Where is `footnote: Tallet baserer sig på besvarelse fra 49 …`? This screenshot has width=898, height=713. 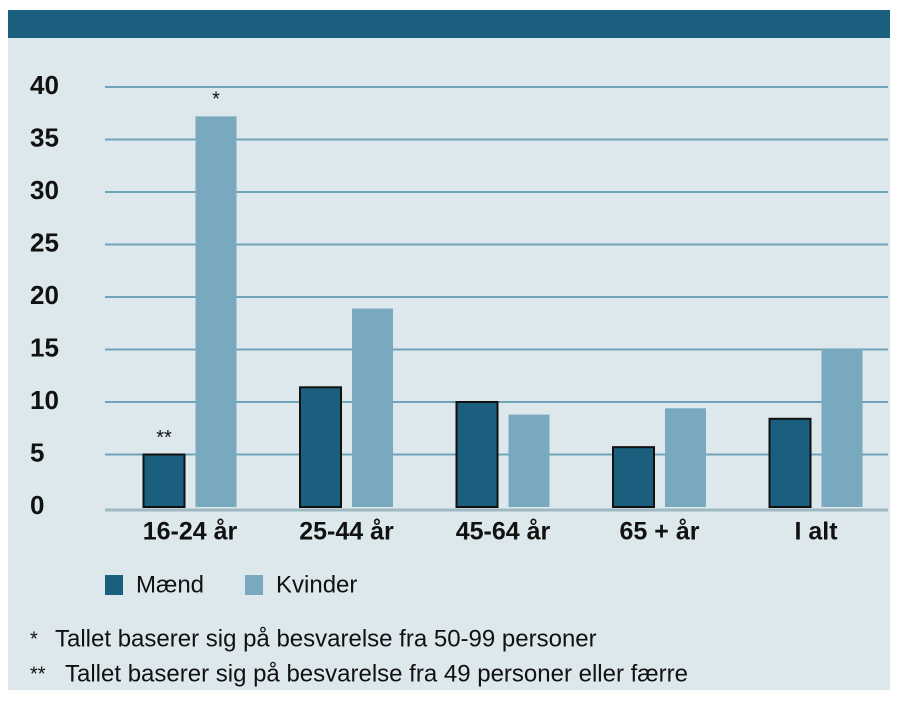 footnote: Tallet baserer sig på besvarelse fra 49 … is located at coordinates (376, 673).